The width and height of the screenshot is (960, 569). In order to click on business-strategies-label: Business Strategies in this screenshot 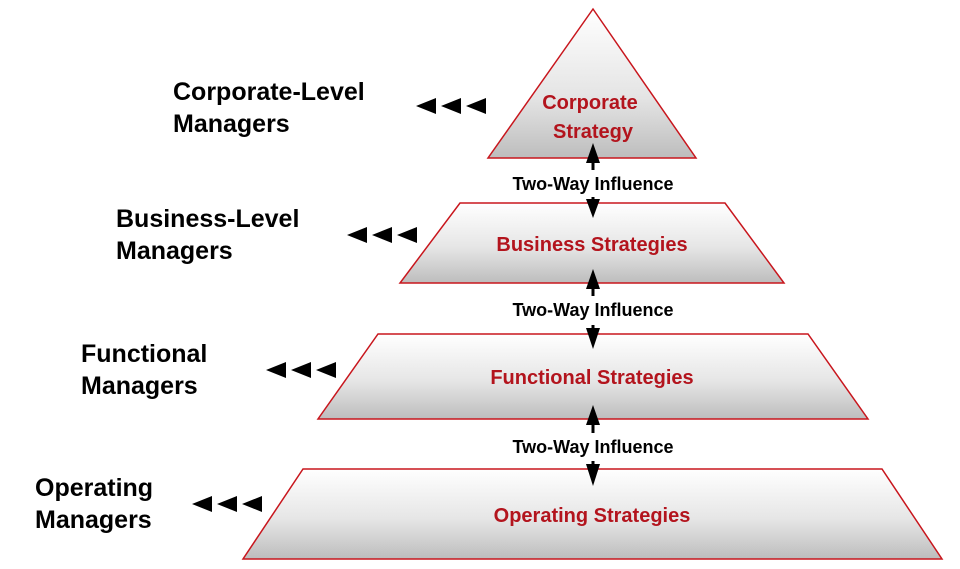, I will do `click(591, 245)`.